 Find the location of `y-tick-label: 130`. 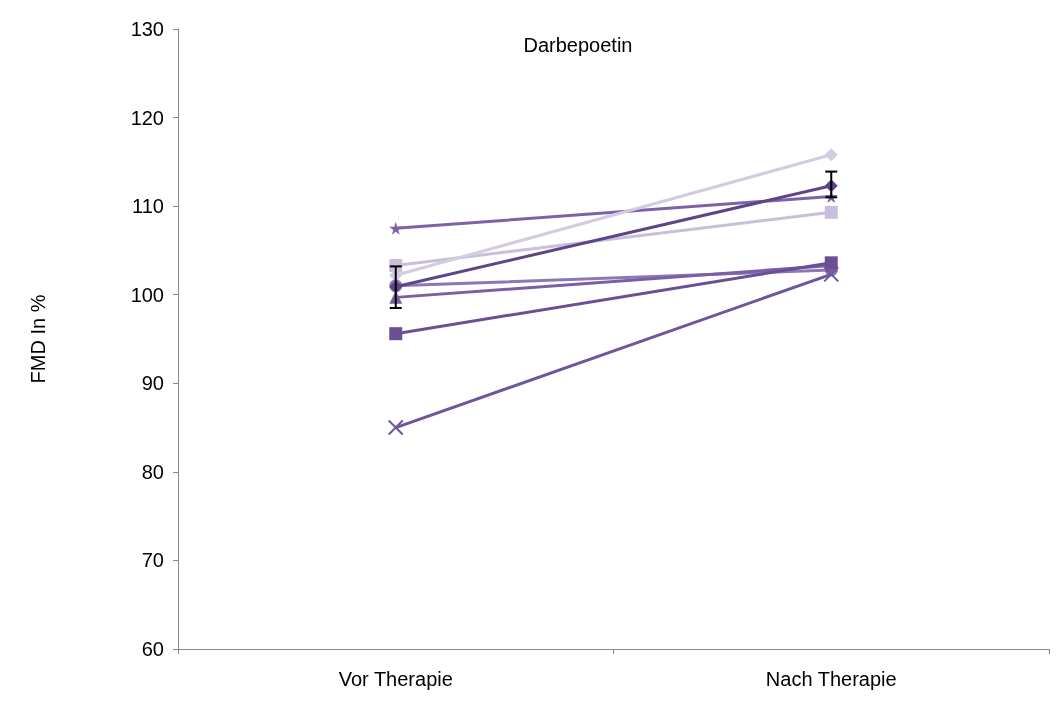

y-tick-label: 130 is located at coordinates (147, 29).